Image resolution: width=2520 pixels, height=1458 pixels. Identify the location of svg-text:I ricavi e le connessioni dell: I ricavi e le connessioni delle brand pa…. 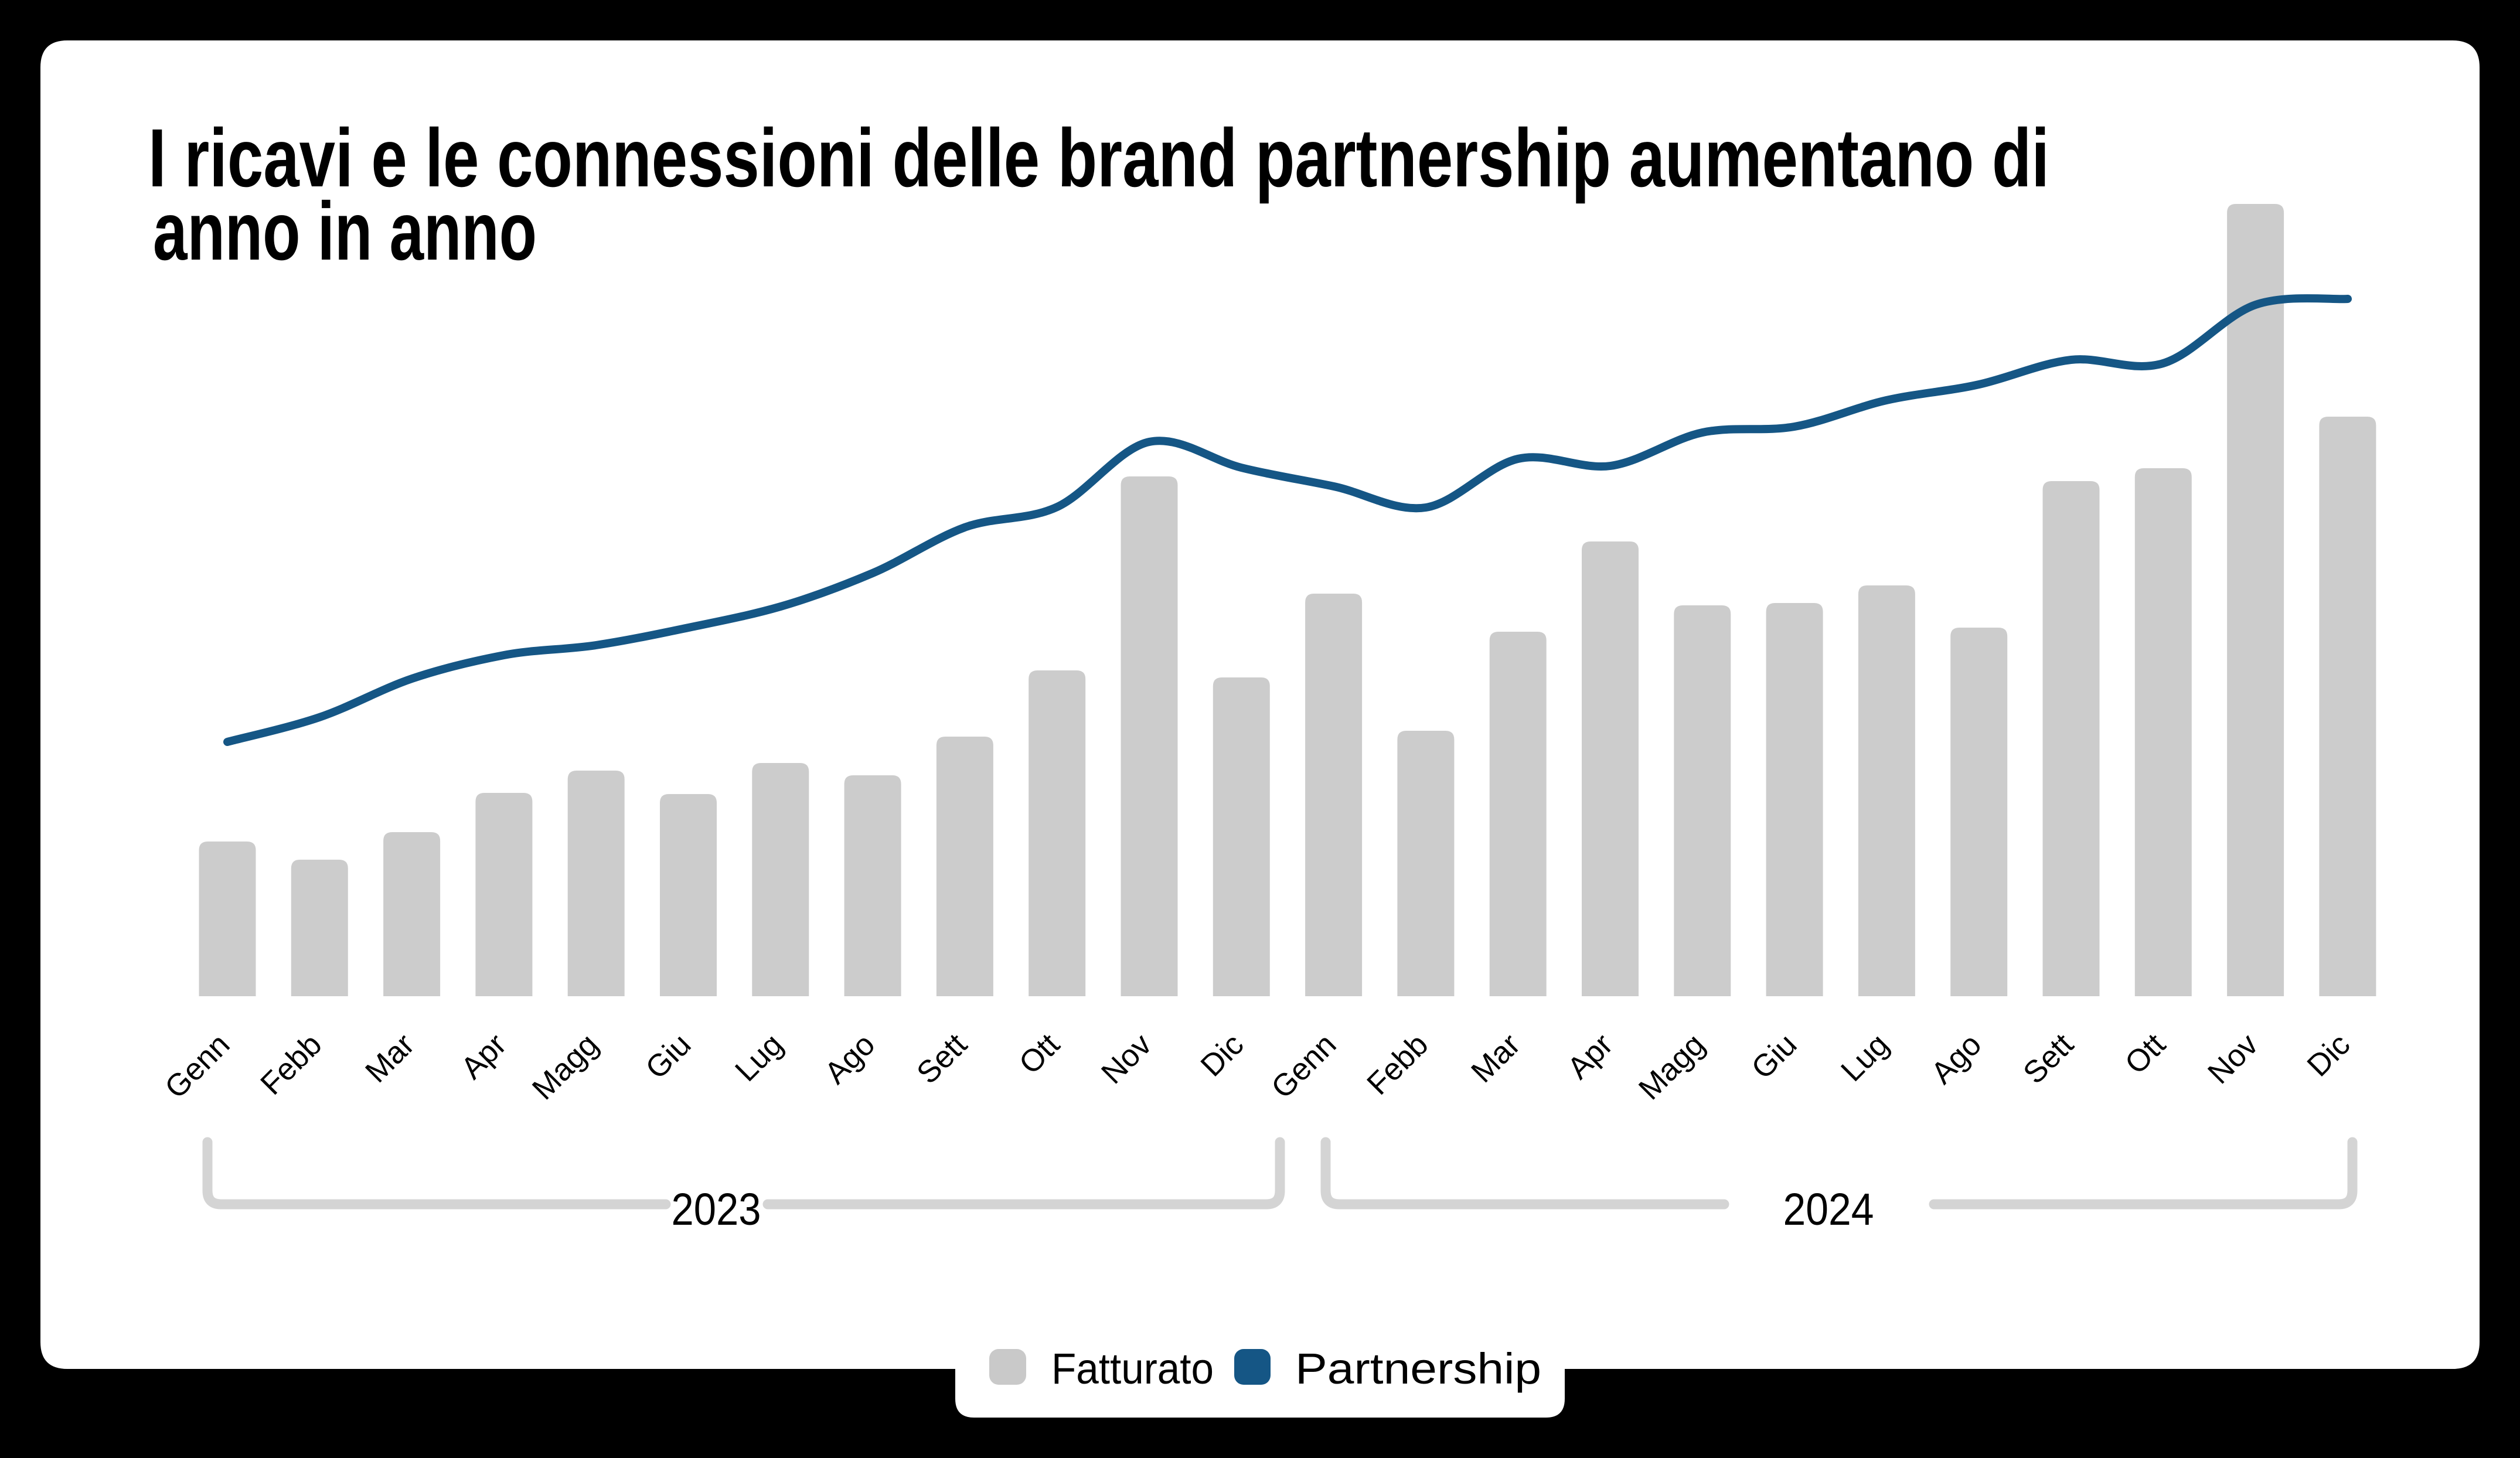
(1098, 157).